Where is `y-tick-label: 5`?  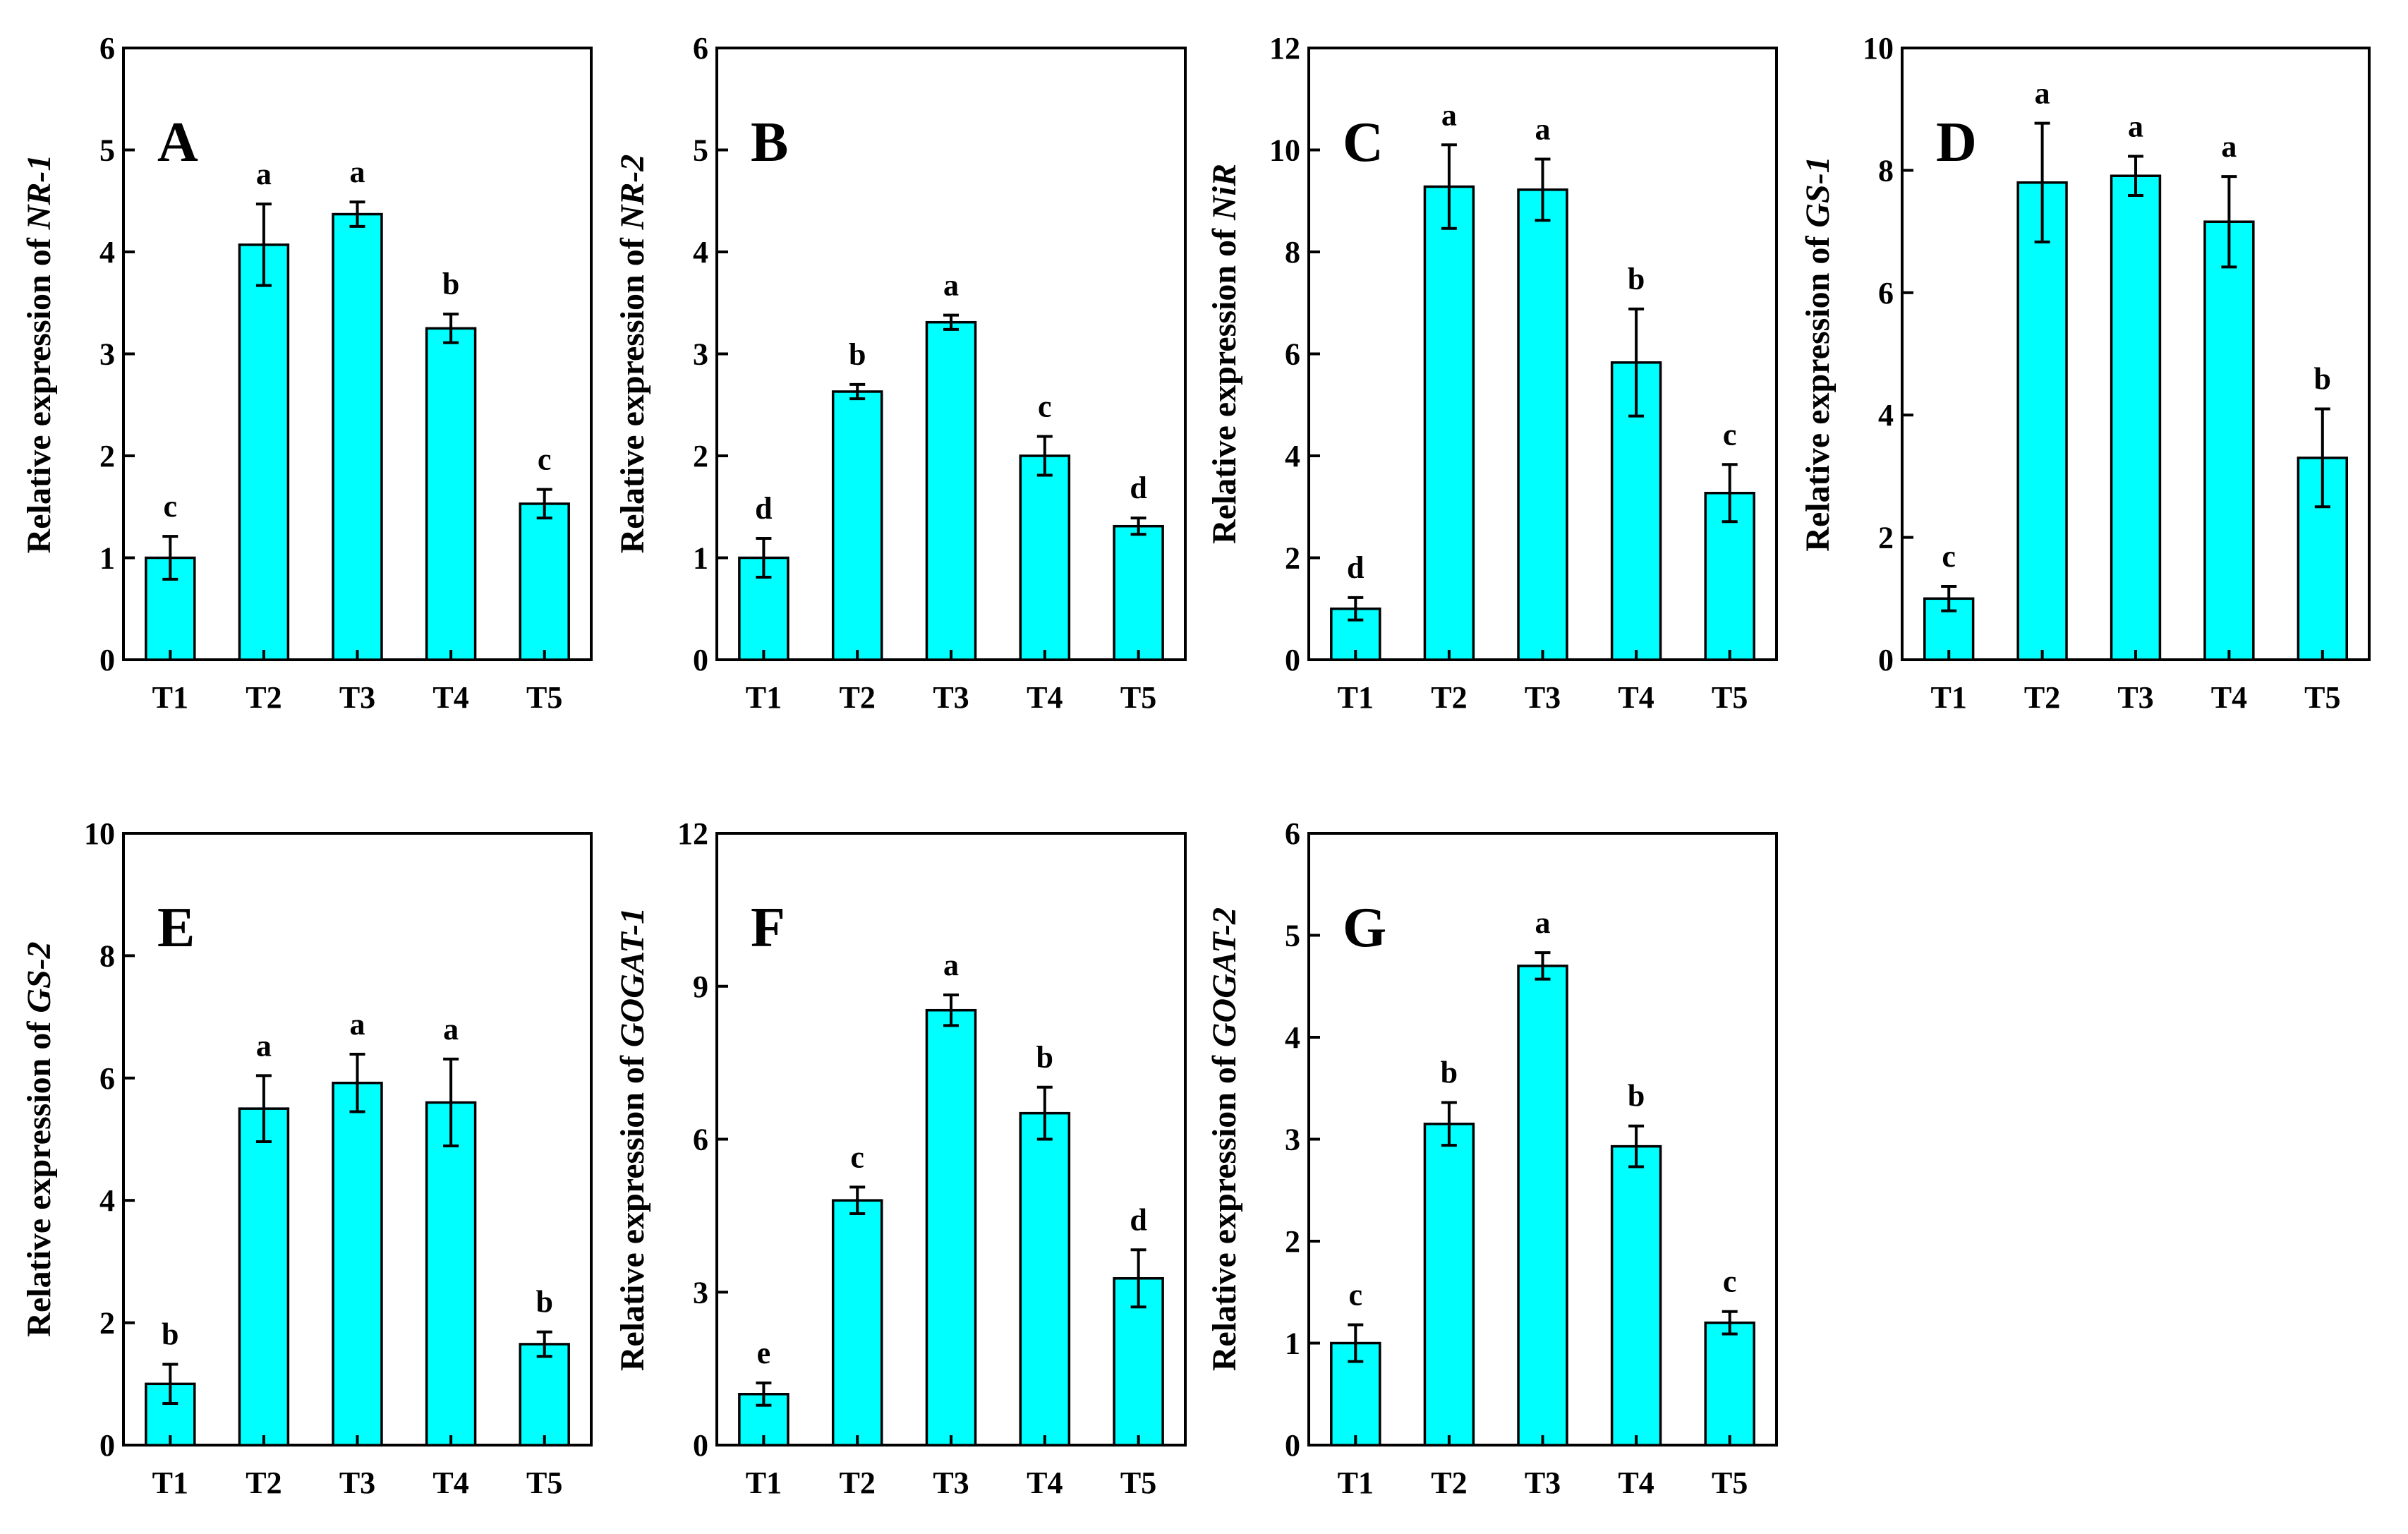 y-tick-label: 5 is located at coordinates (700, 150).